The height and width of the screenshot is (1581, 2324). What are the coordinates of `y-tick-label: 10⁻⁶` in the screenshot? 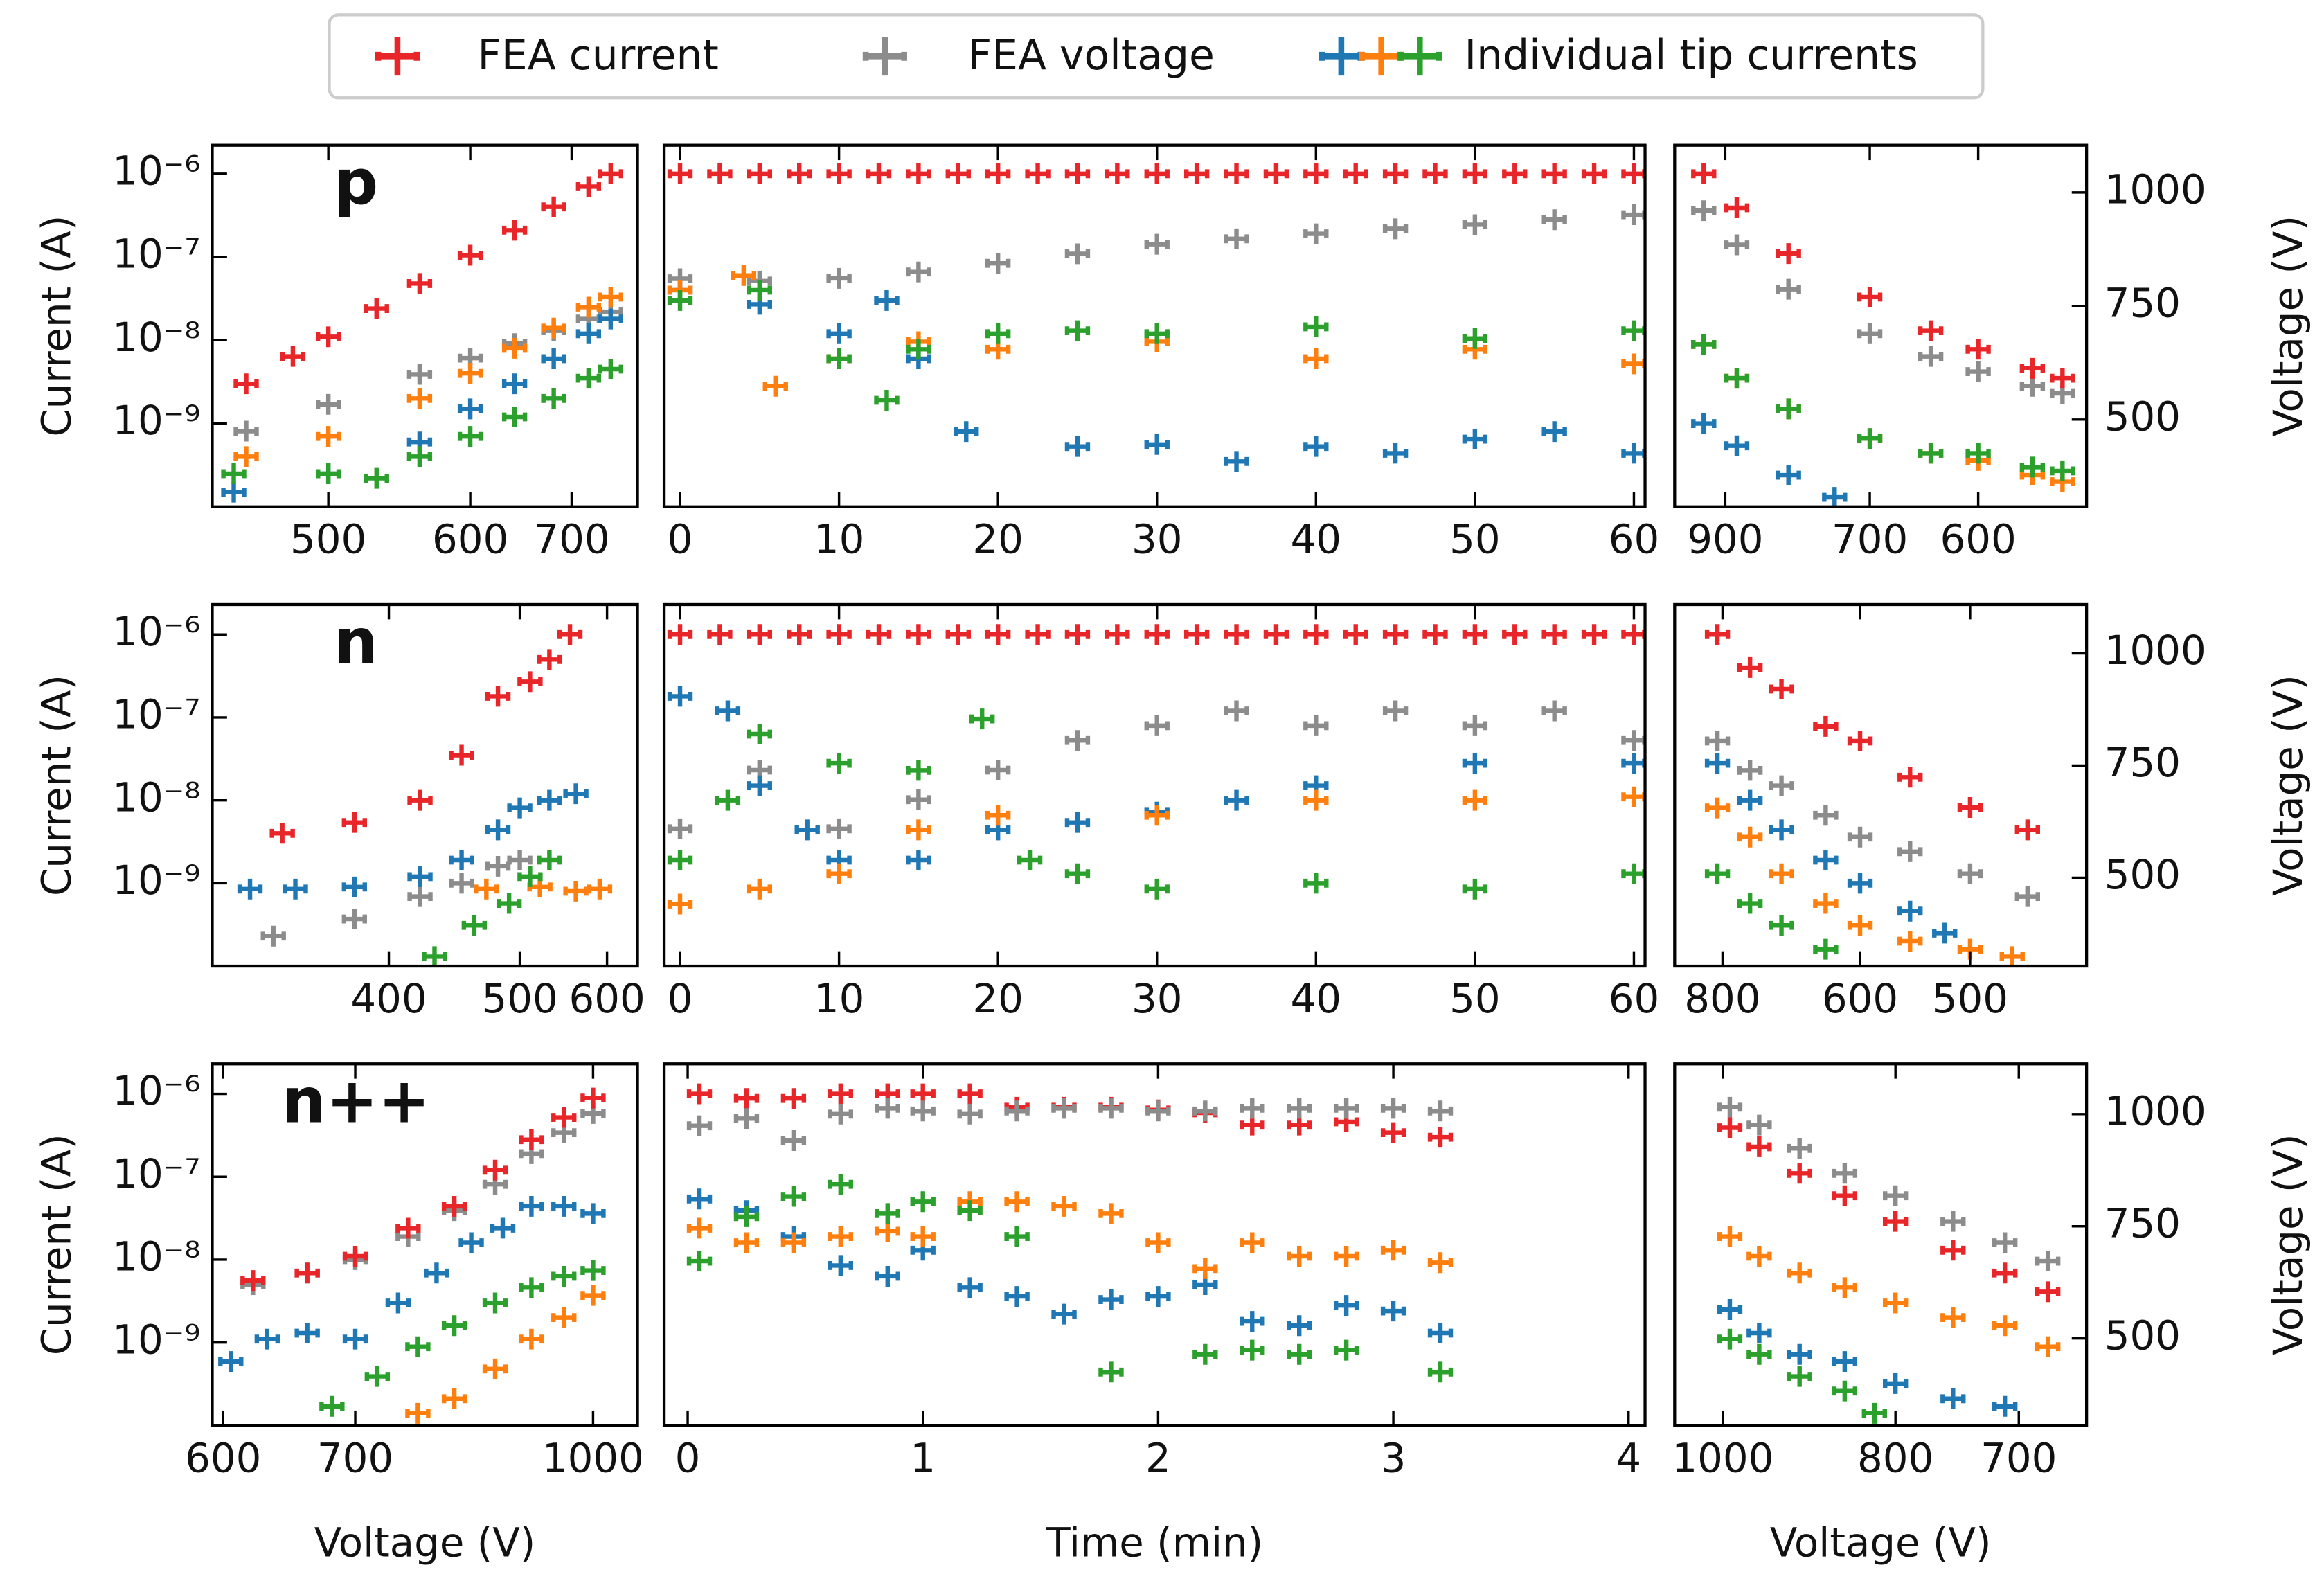 It's located at (156, 1090).